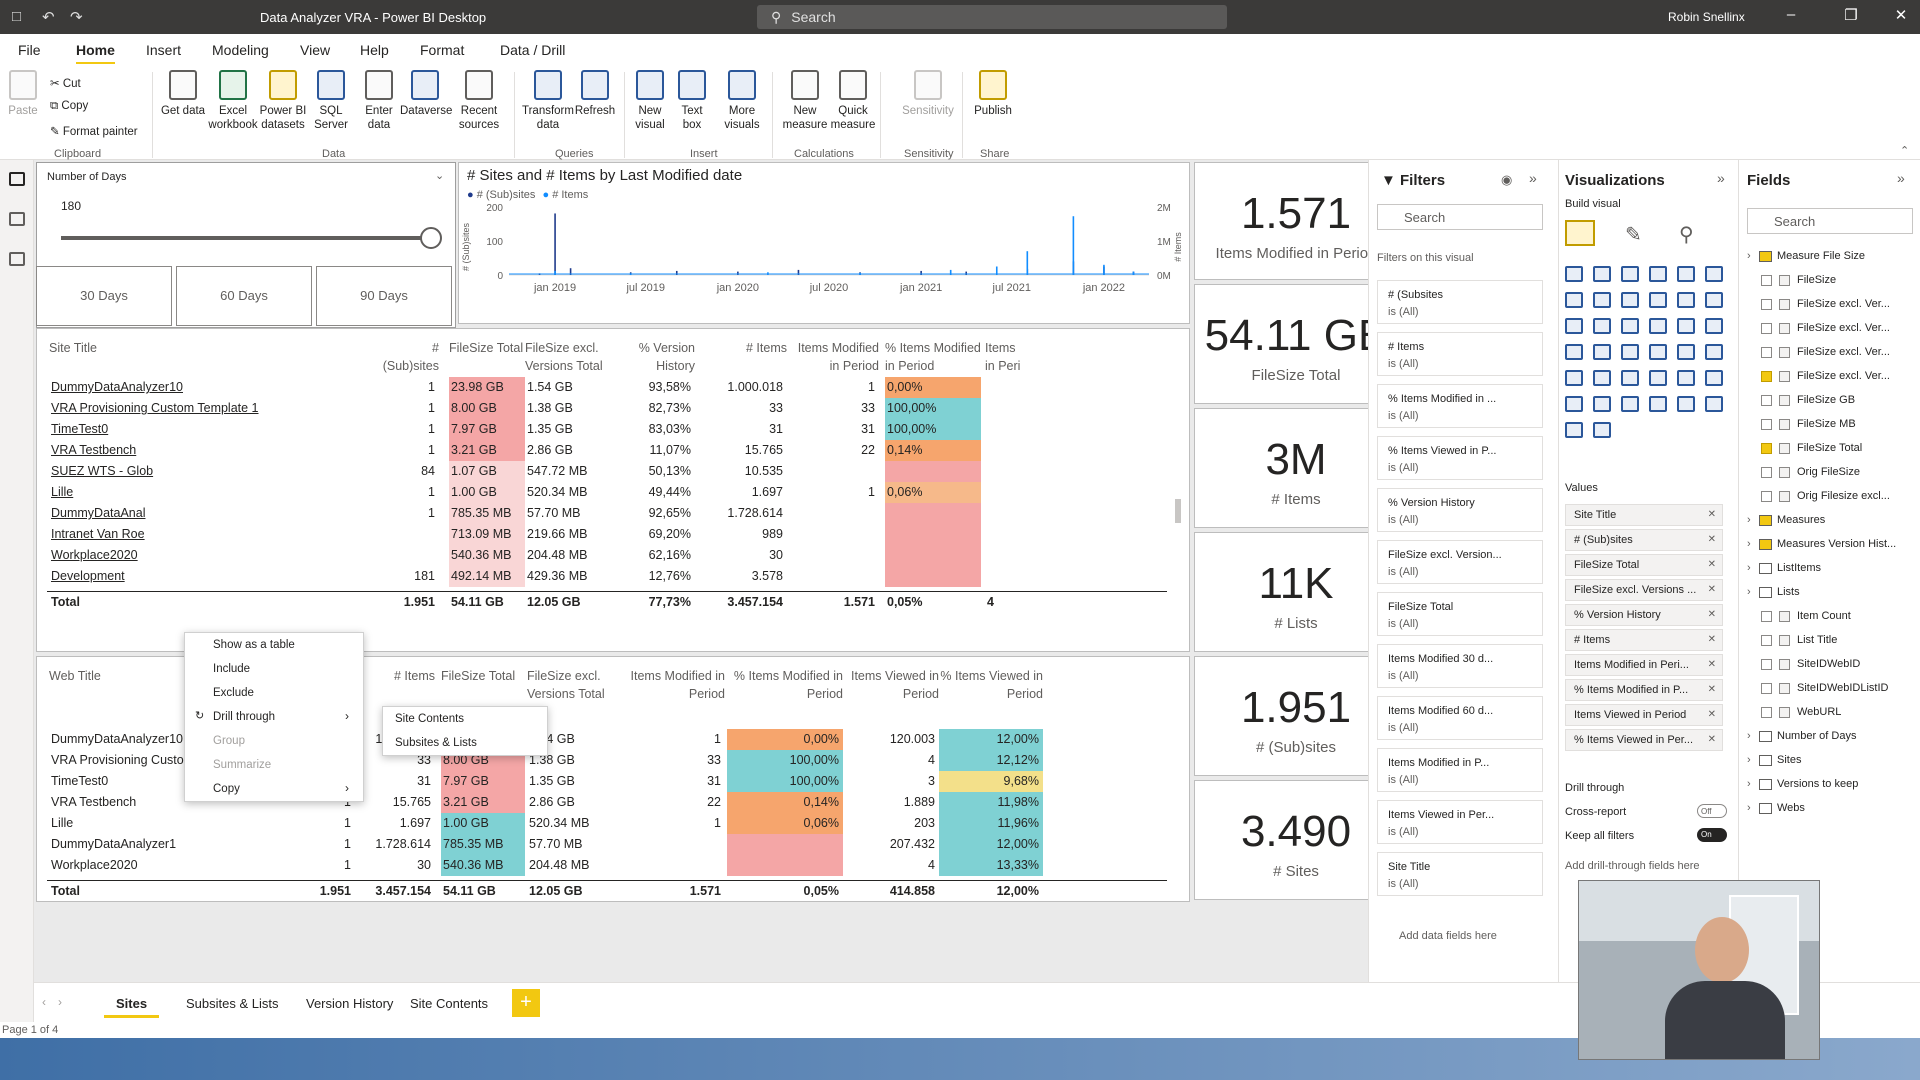 This screenshot has height=1080, width=1920. Describe the element at coordinates (164, 50) in the screenshot. I see `menu-insert: Insert` at that location.